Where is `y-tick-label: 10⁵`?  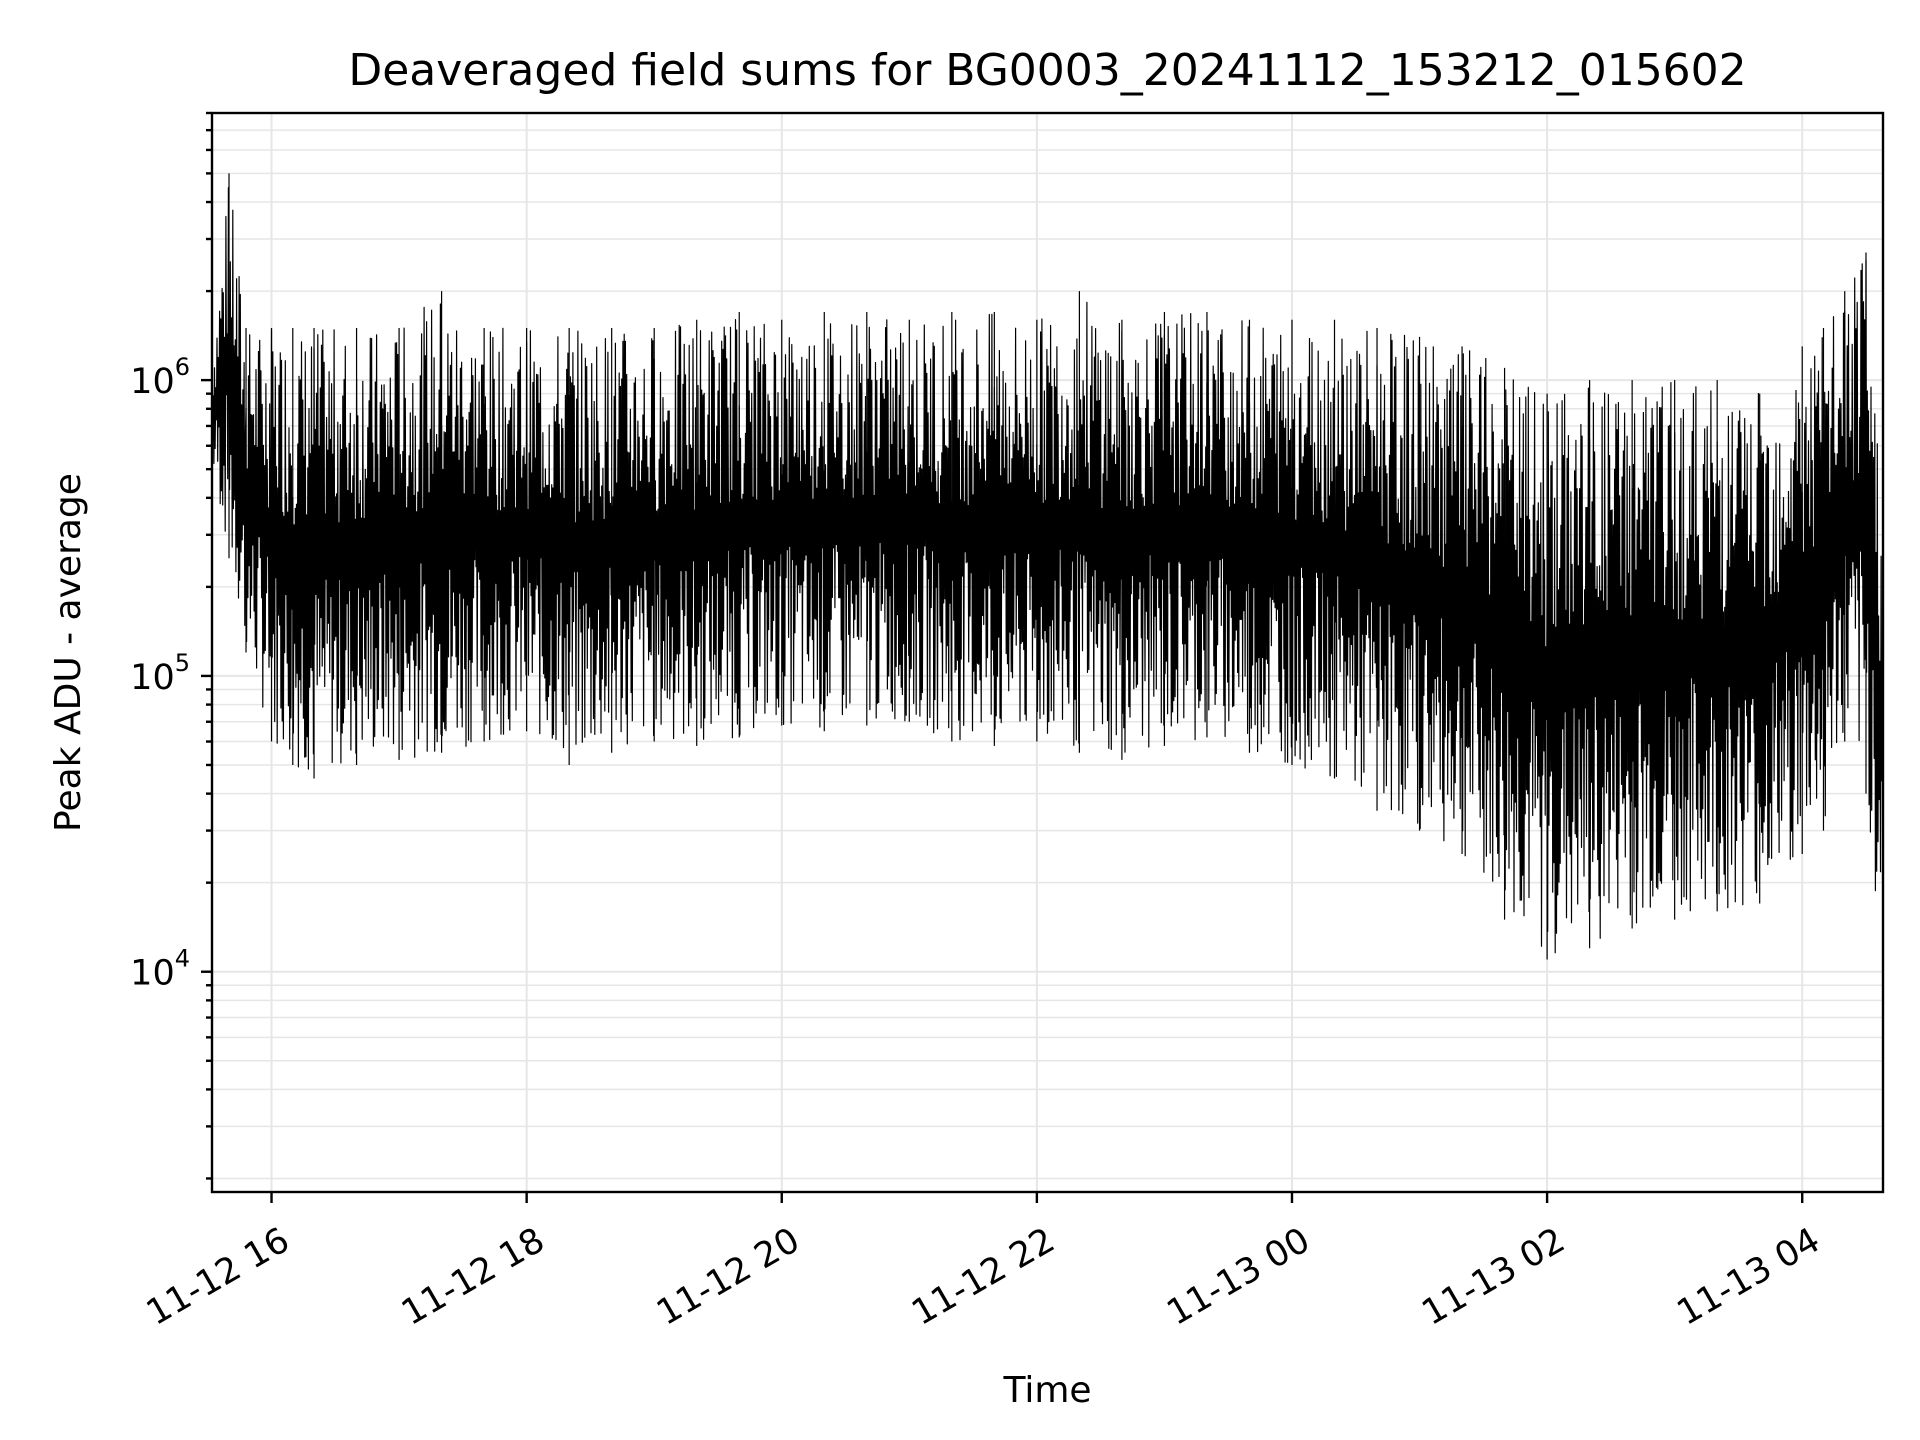 y-tick-label: 10⁵ is located at coordinates (160, 673).